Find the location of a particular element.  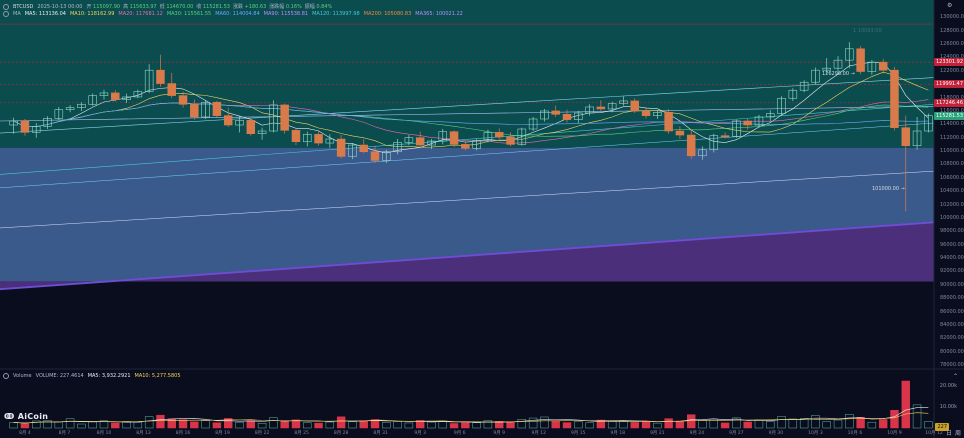

price-axis-label: 110000.00 is located at coordinates (952, 151).